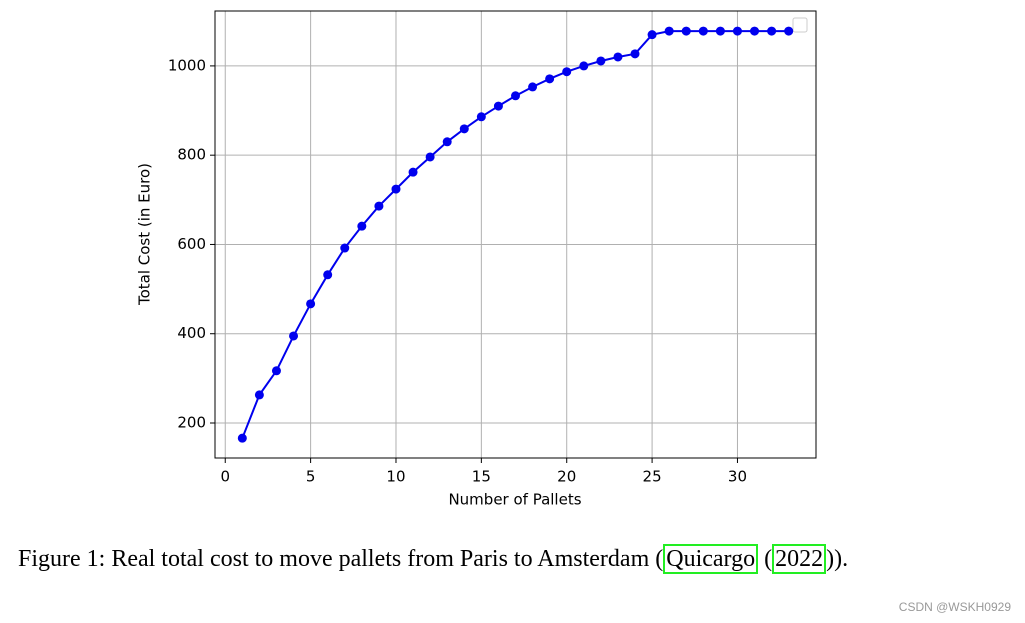 This screenshot has height=623, width=1025. Describe the element at coordinates (954, 607) in the screenshot. I see `watermark: CSDN @WSKH0929` at that location.